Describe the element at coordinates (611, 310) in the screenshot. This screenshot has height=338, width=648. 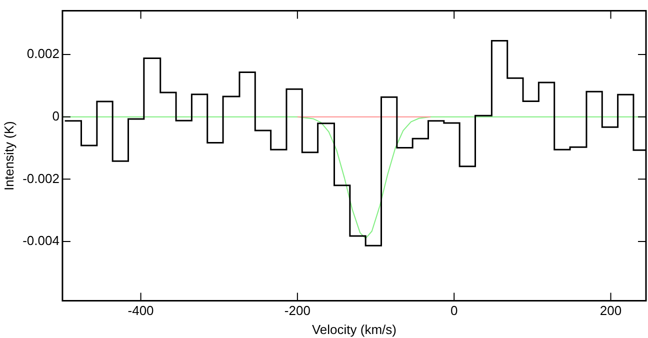
I see `x-tick-label: 200` at that location.